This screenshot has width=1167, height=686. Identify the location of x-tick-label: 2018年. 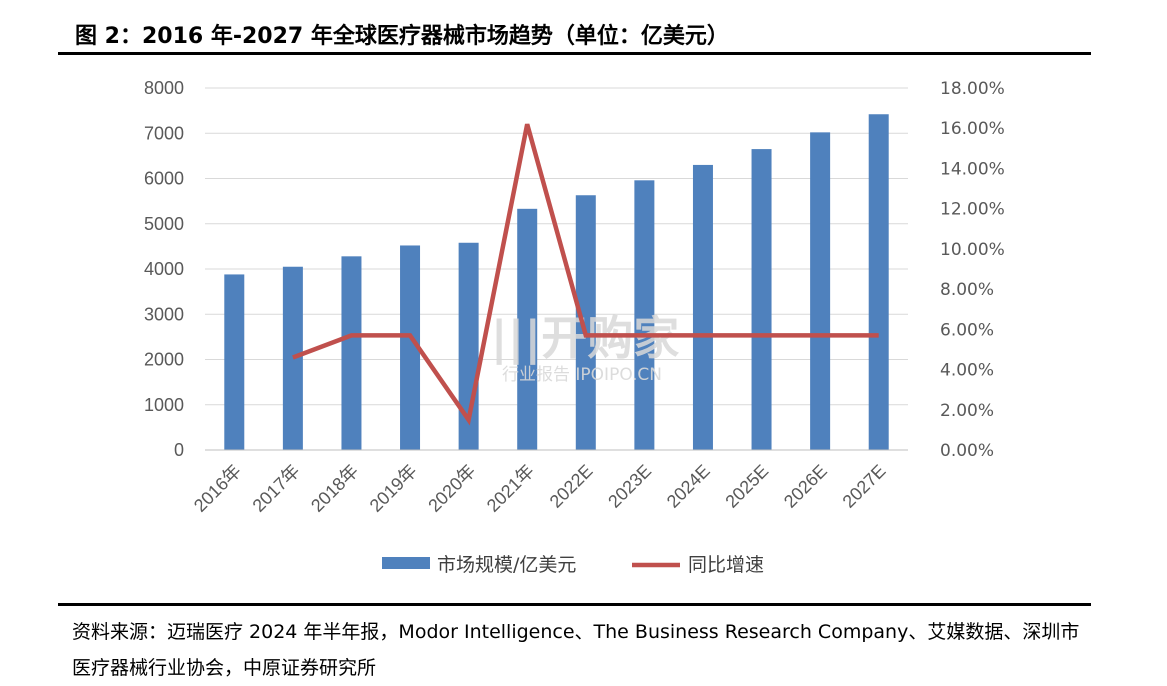
(334, 488).